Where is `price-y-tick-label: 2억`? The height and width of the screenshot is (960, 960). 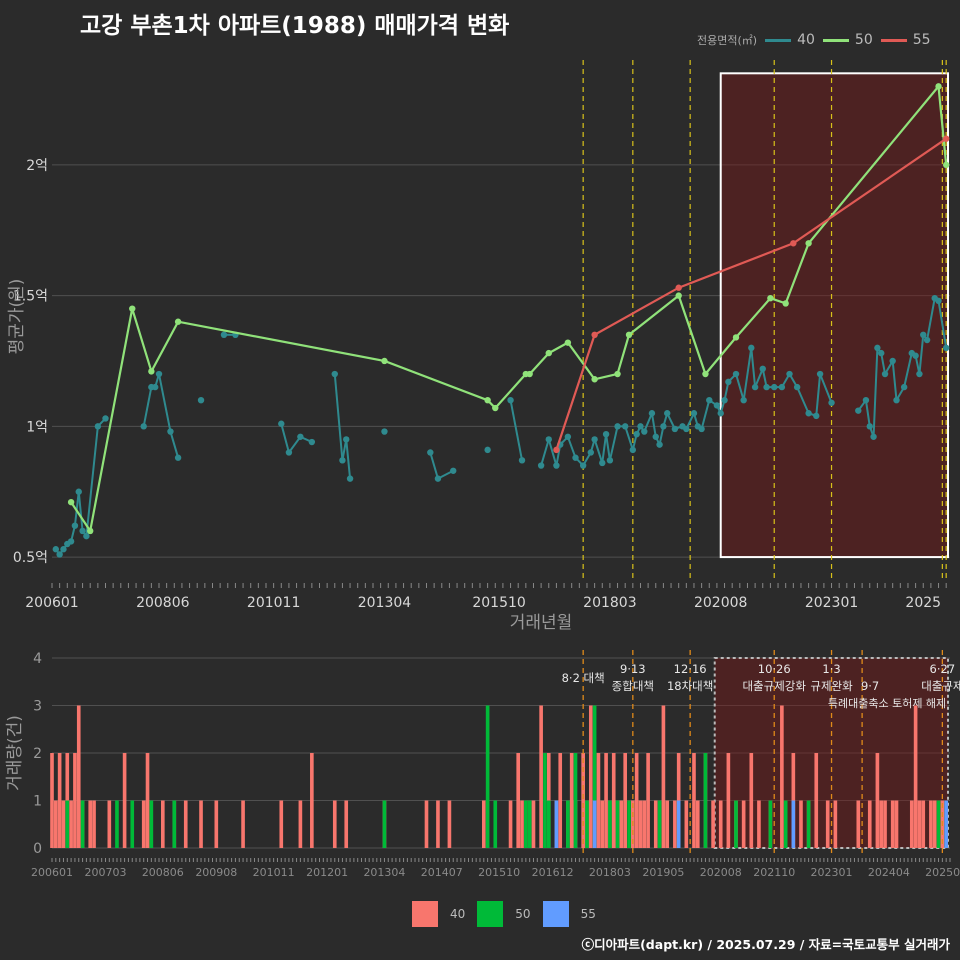
price-y-tick-label: 2억 is located at coordinates (37, 166).